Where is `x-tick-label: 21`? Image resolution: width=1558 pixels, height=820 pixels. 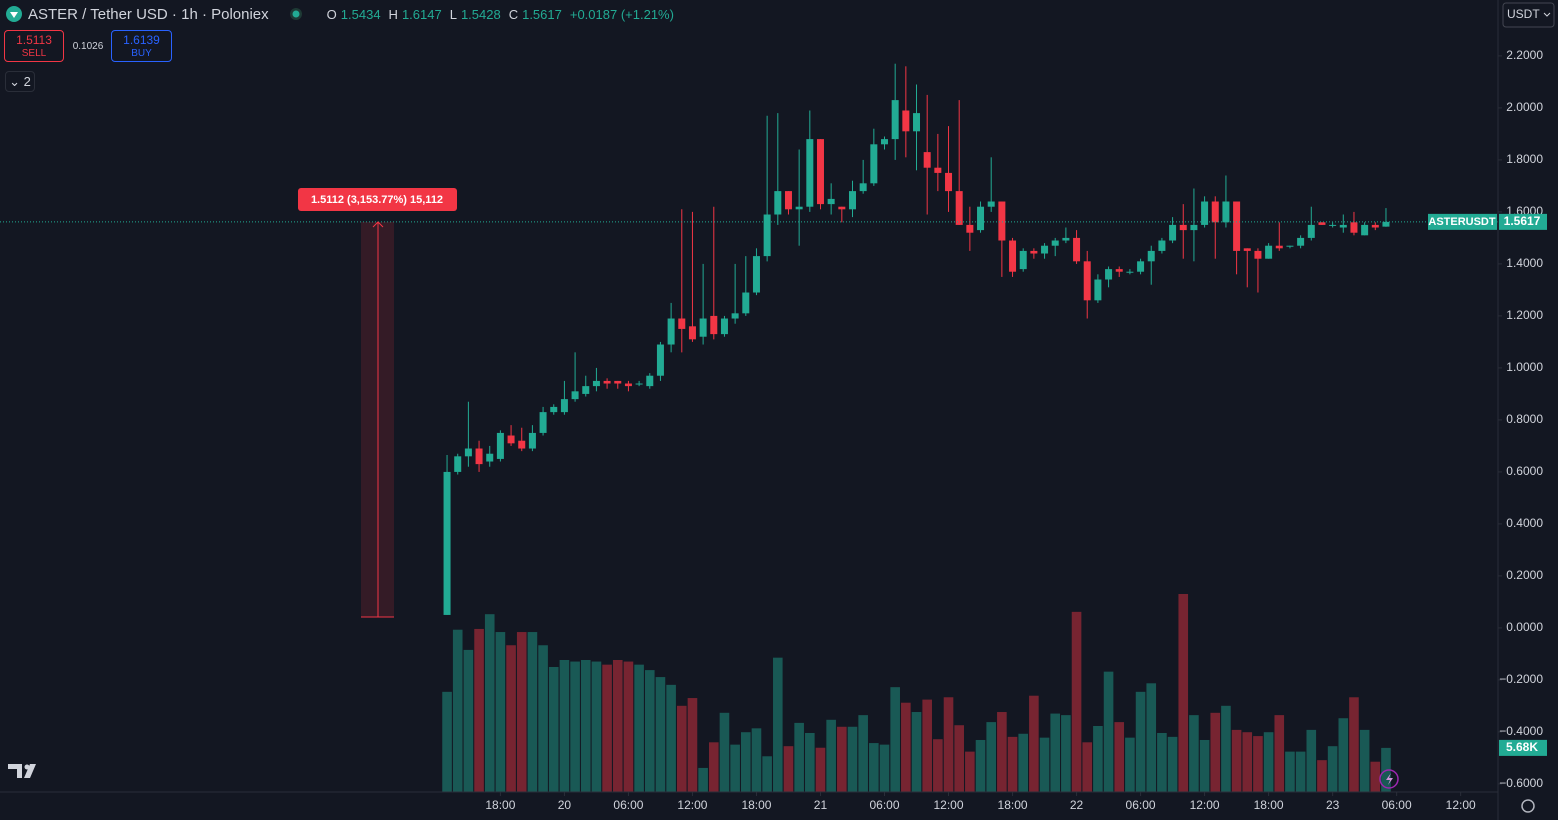 x-tick-label: 21 is located at coordinates (821, 805).